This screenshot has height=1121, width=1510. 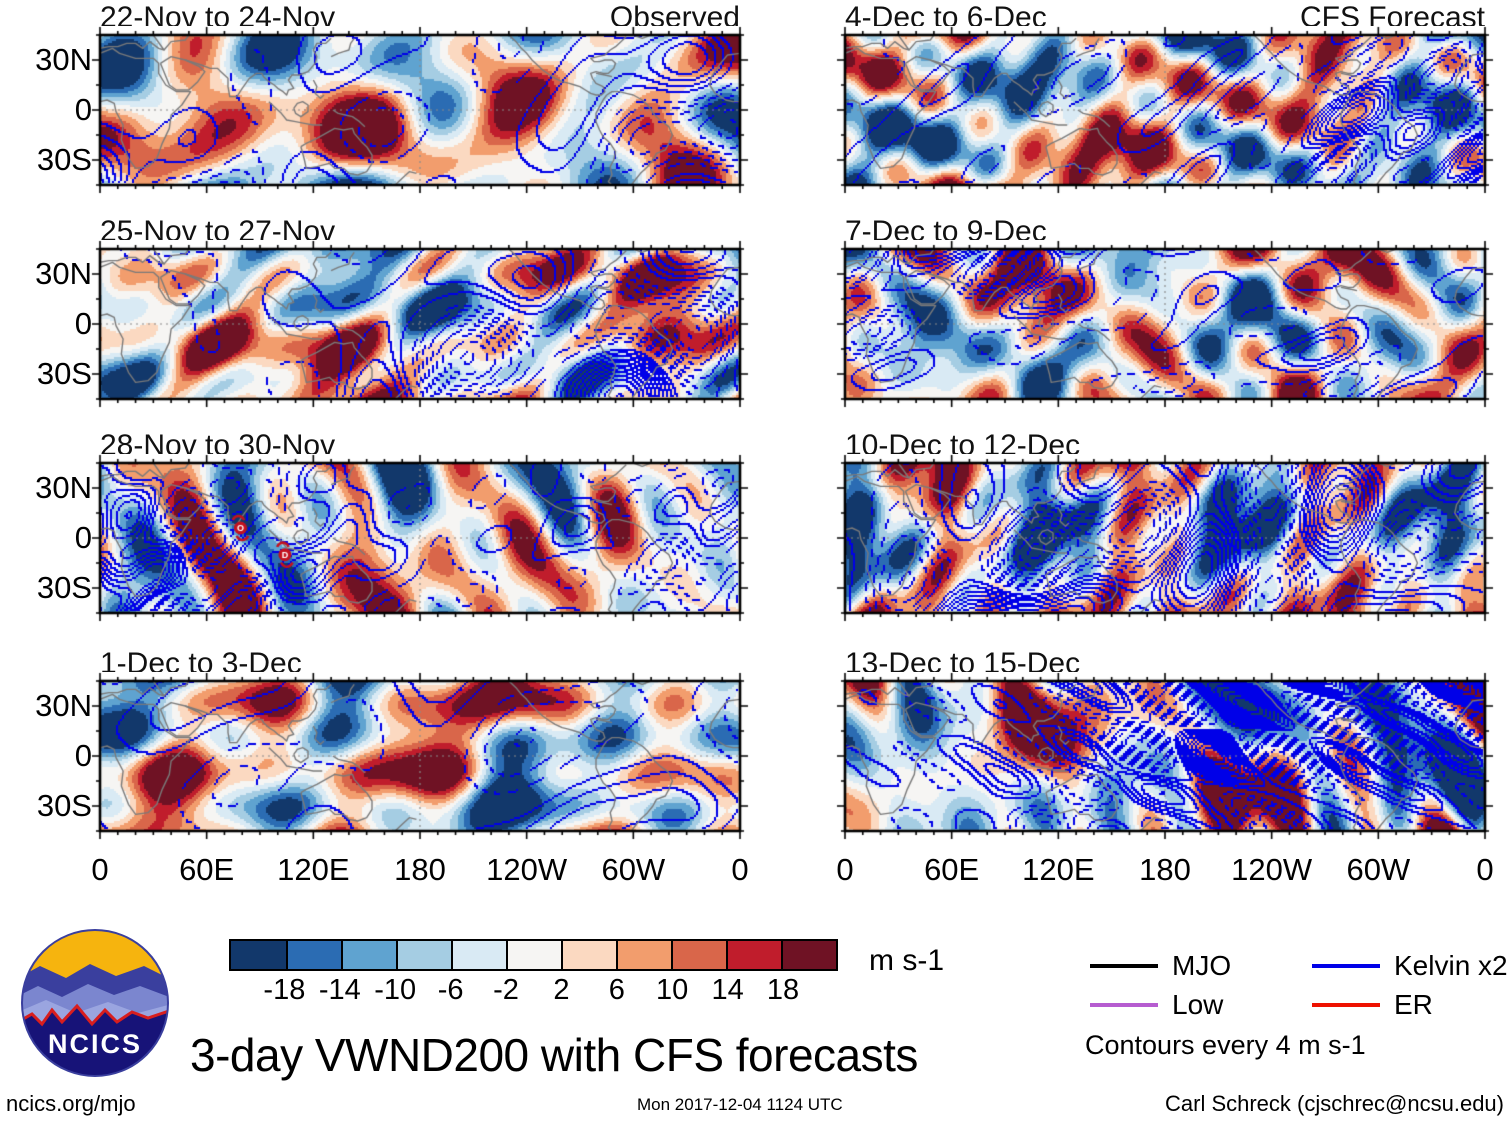 I want to click on colorbar-tick-label: 14, so click(x=727, y=990).